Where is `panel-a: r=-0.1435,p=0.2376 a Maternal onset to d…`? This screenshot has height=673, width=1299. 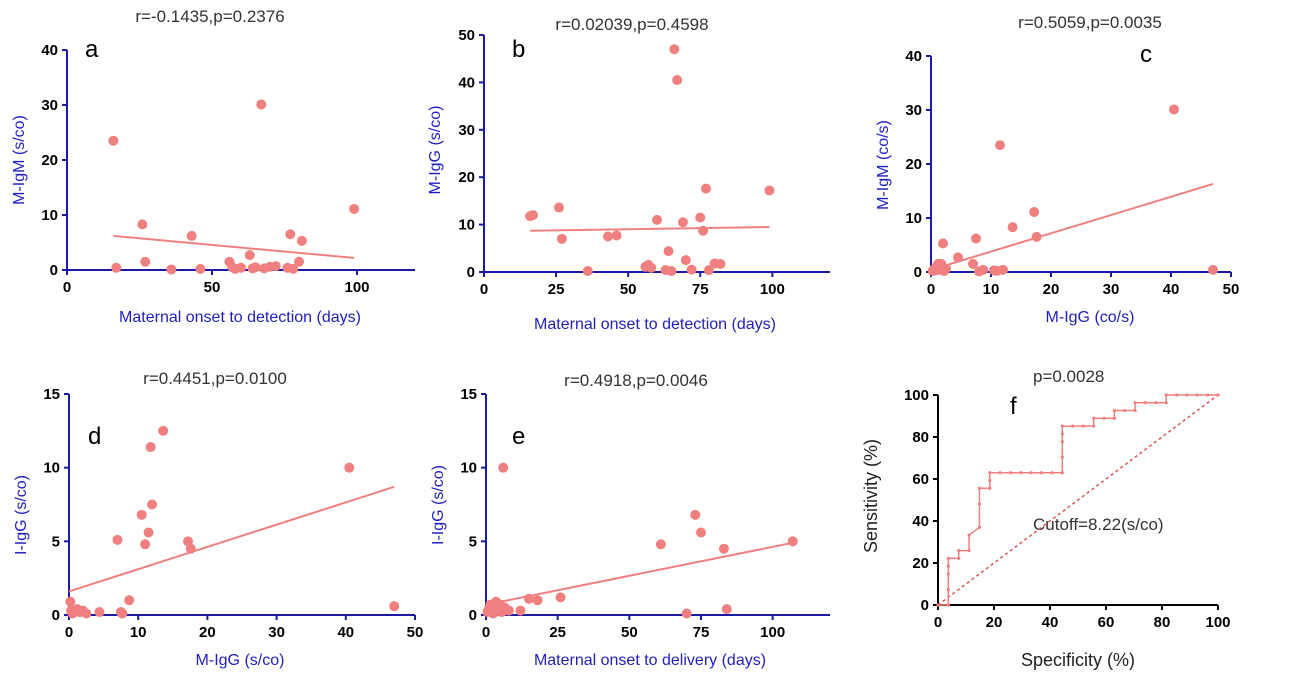
panel-a: r=-0.1435,p=0.2376 a Maternal onset to d… is located at coordinates (186, 166).